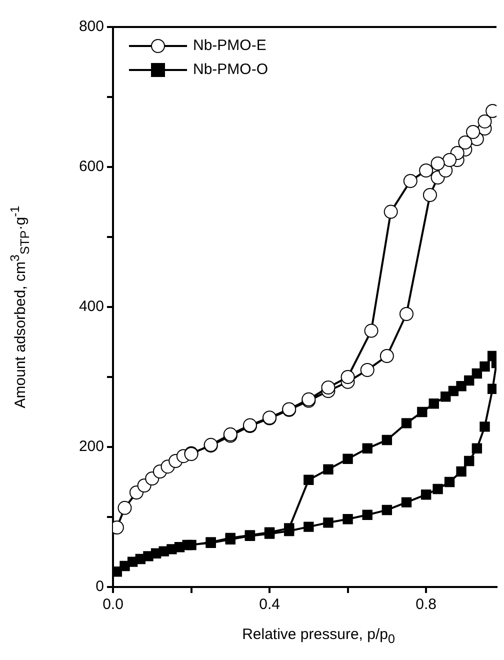  Describe the element at coordinates (113, 605) in the screenshot. I see `x-tick-label: 0.0` at that location.